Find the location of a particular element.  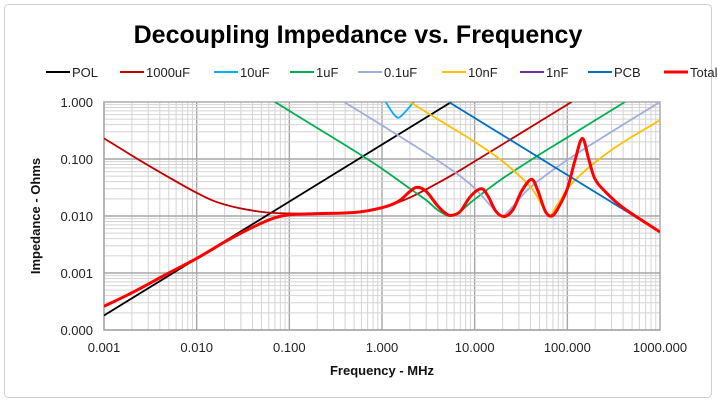

y-tick-labels: 1.000 0.100 0.010 0.001 0.000 is located at coordinates (76, 216).